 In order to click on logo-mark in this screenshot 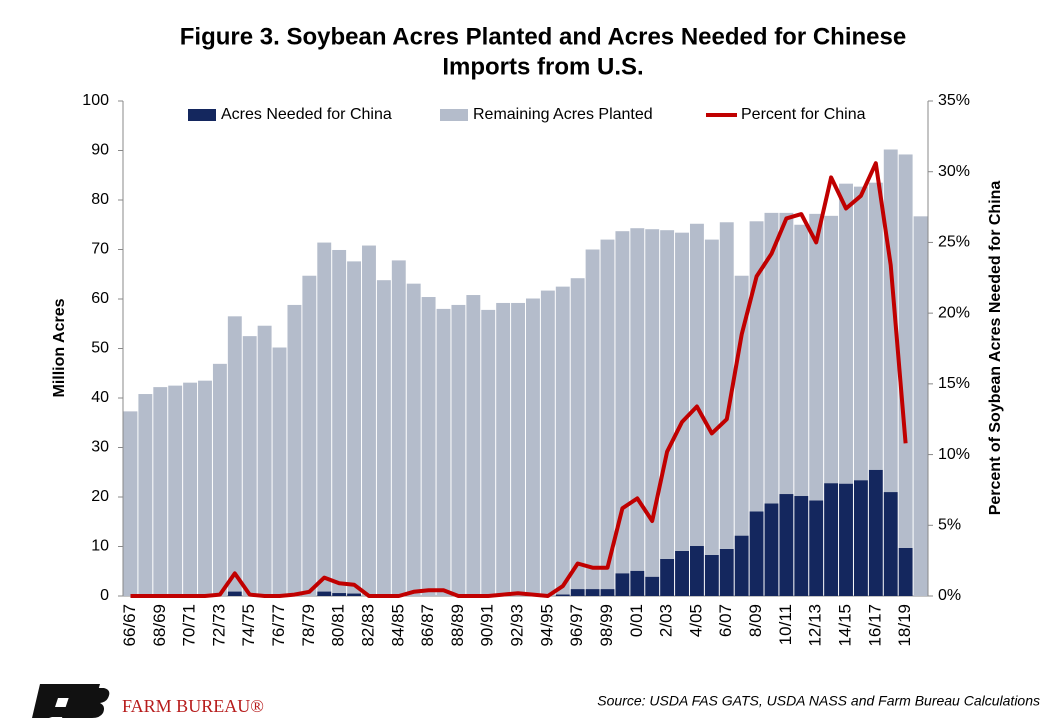, I will do `click(71, 701)`.